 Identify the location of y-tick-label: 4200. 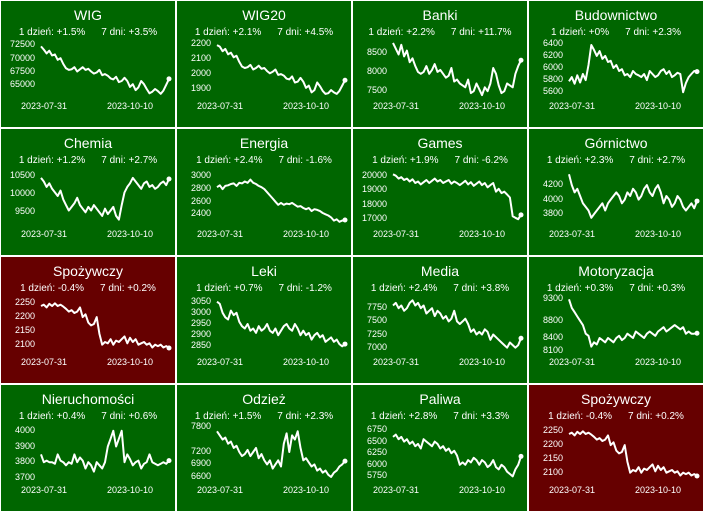
(552, 184).